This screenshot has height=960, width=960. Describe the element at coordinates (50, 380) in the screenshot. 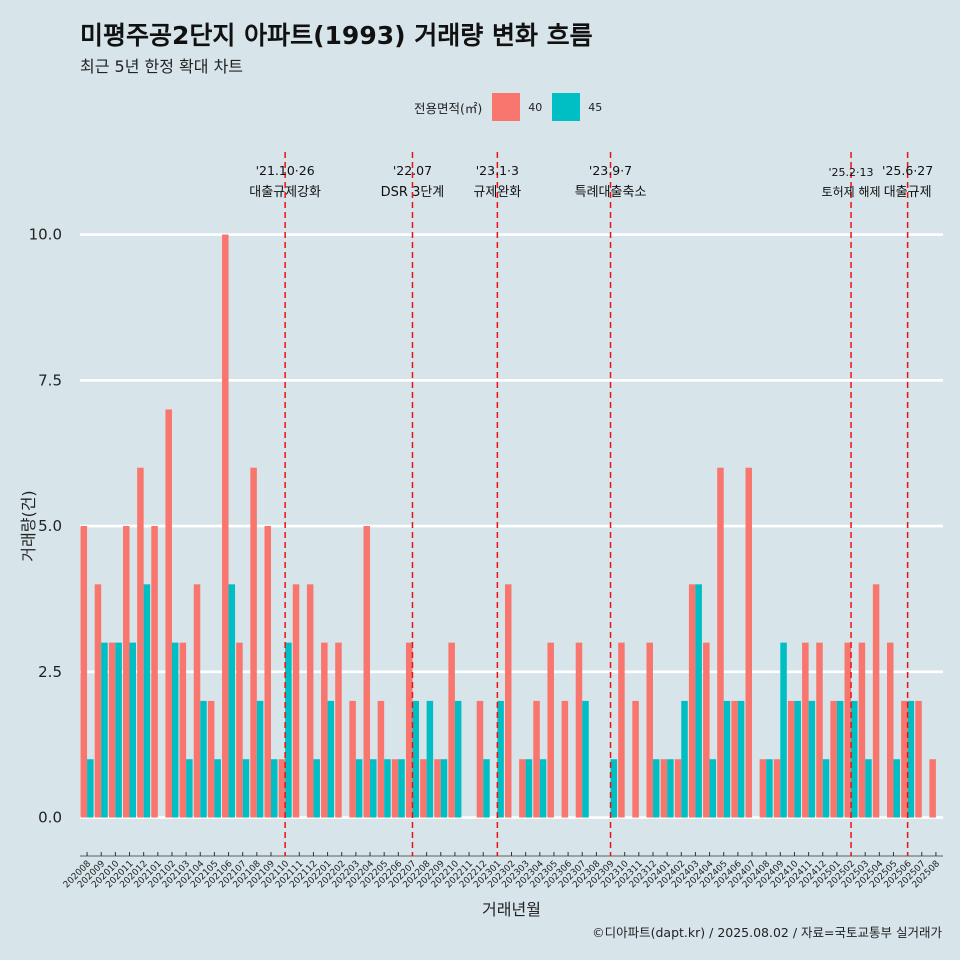

I see `y-tick-label: 7.5` at that location.